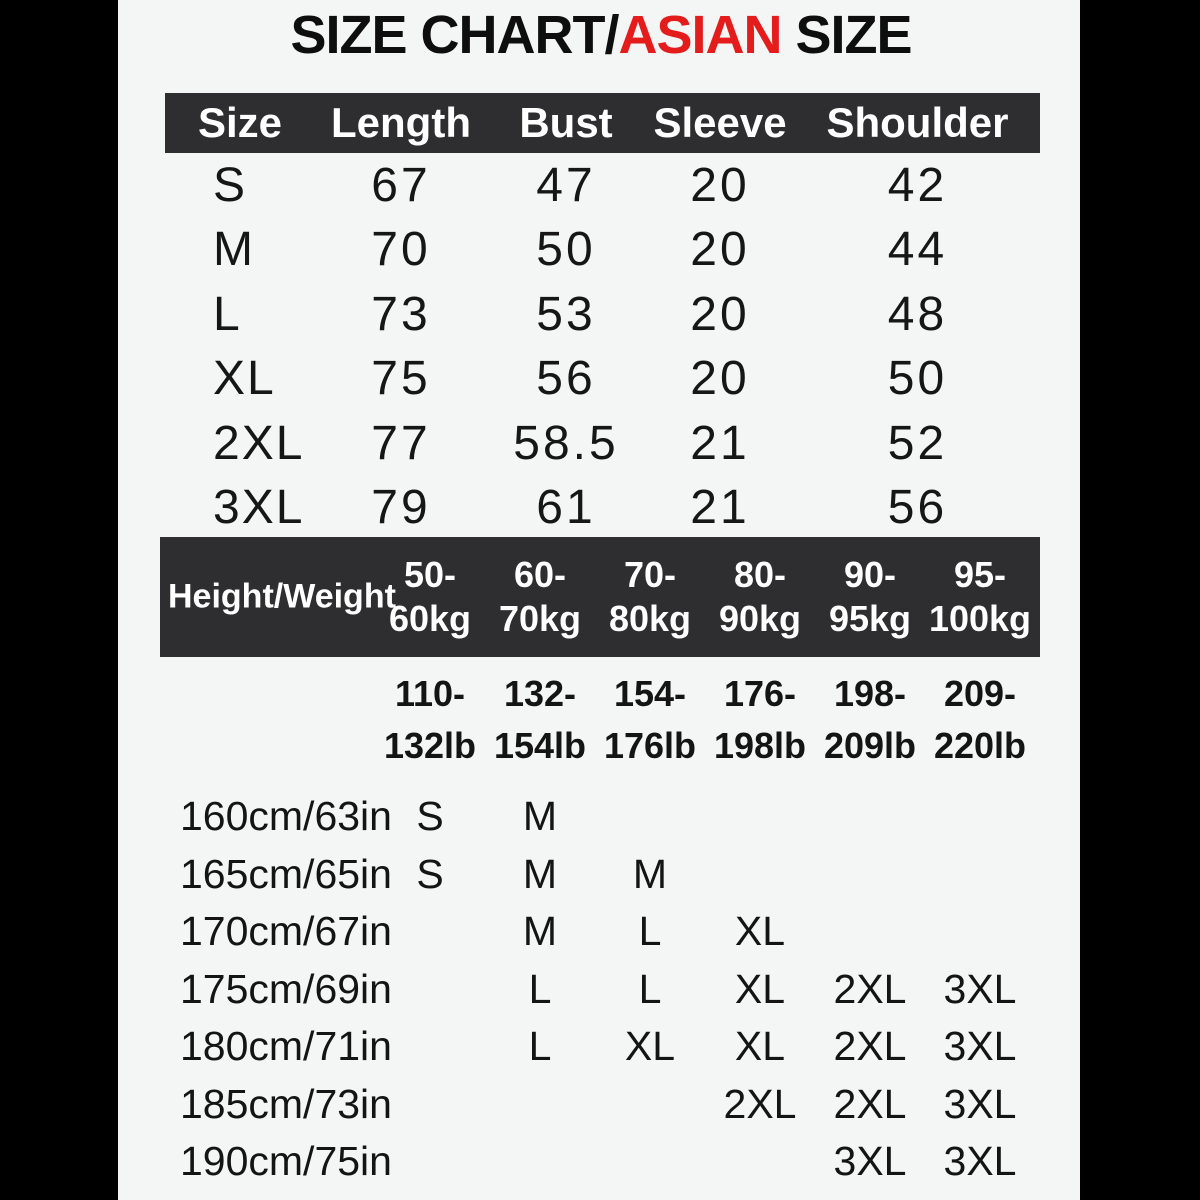 The image size is (1200, 1200). What do you see at coordinates (286, 816) in the screenshot?
I see `height-label: 160cm/63in` at bounding box center [286, 816].